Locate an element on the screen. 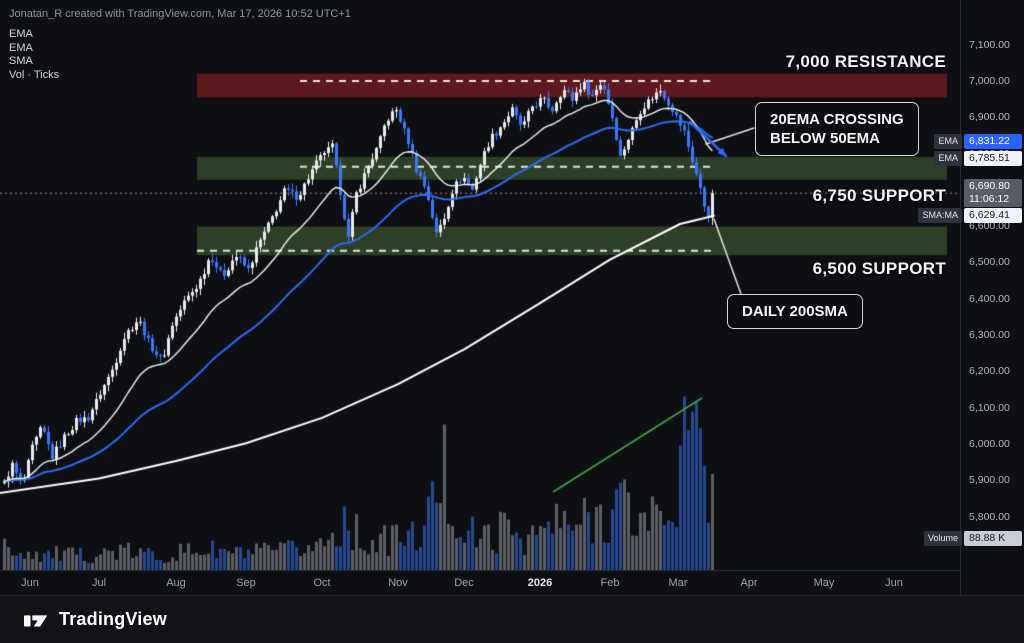  time-axis: Jun Jul Aug Sep Oct Nov Dec 2026 Feb Mar Apr May Jun is located at coordinates (480, 582).